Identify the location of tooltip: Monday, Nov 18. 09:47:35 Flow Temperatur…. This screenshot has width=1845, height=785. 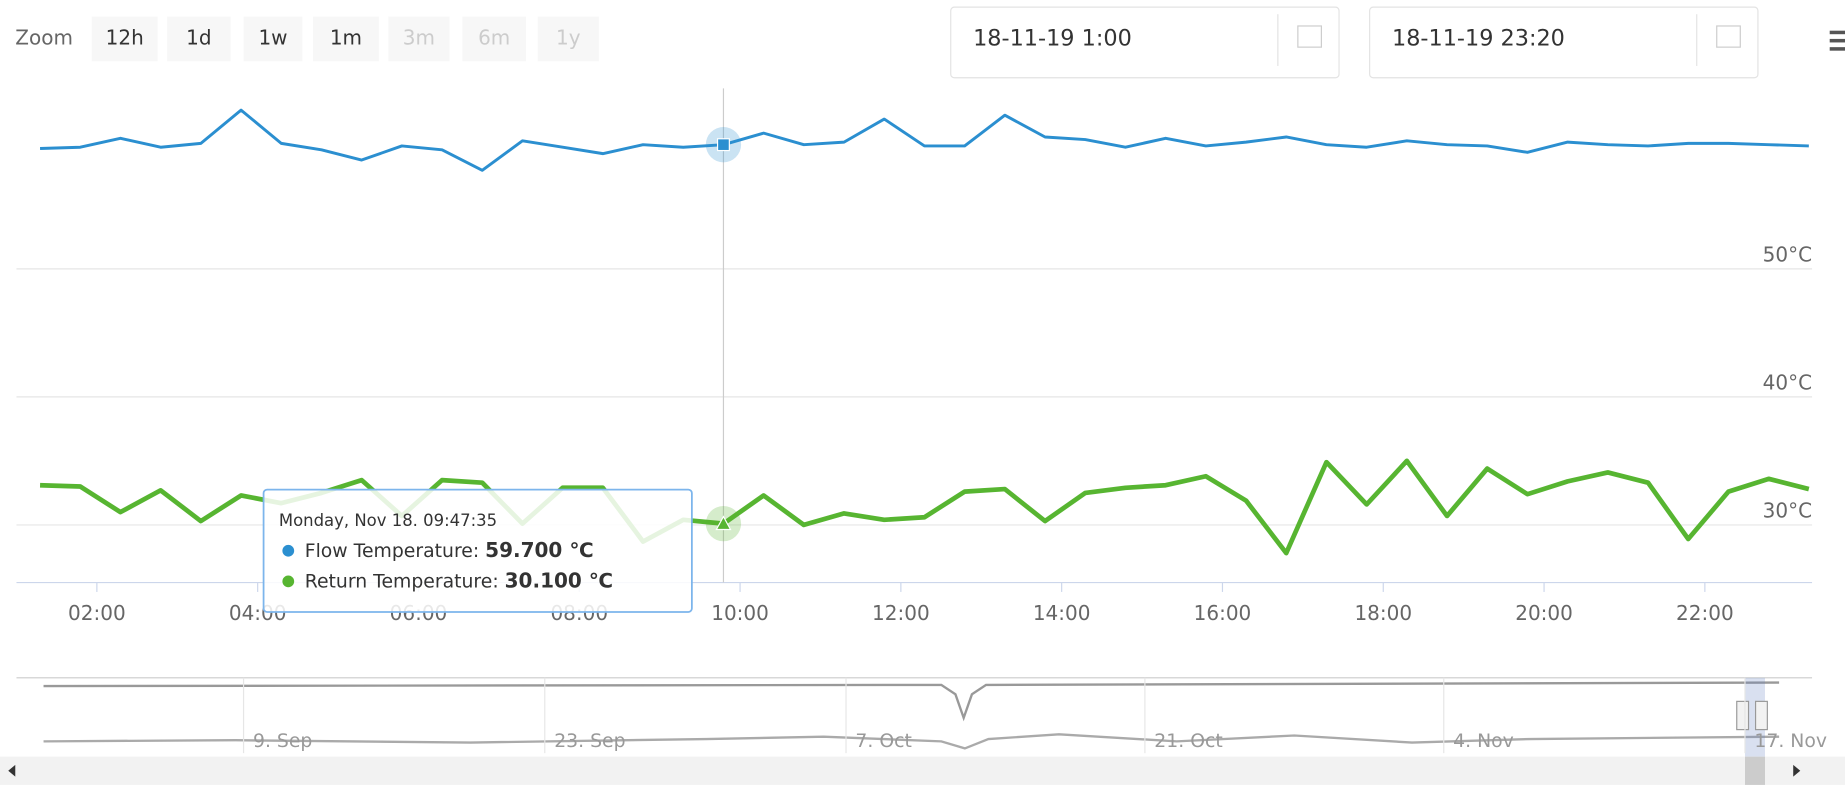
(477, 550).